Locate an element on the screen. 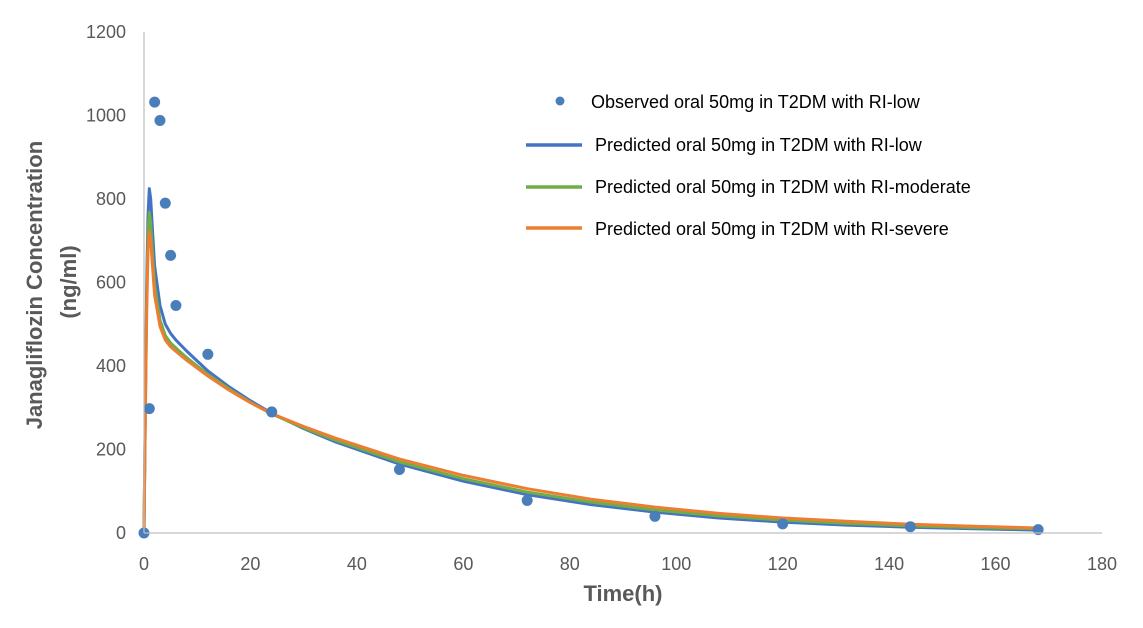 The image size is (1143, 628). legend-item-observed: Observed oral 50mg in T2DM with RI-low is located at coordinates (738, 102).